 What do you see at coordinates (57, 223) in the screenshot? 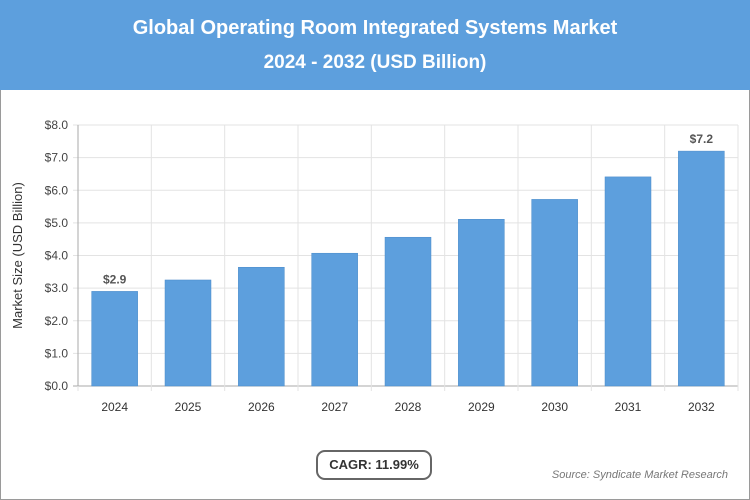
I see `y-tick-label: $5.0` at bounding box center [57, 223].